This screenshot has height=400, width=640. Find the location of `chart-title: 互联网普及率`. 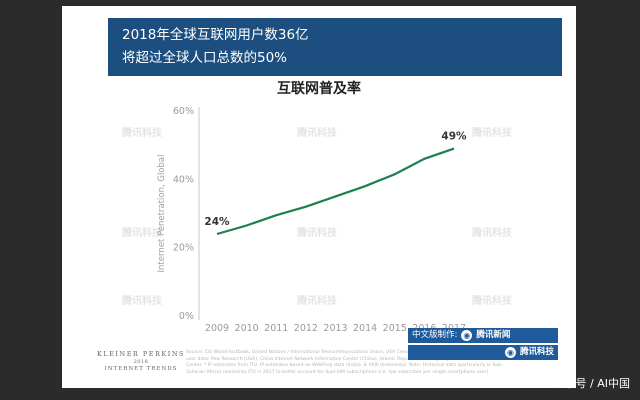

chart-title: 互联网普及率 is located at coordinates (319, 89).